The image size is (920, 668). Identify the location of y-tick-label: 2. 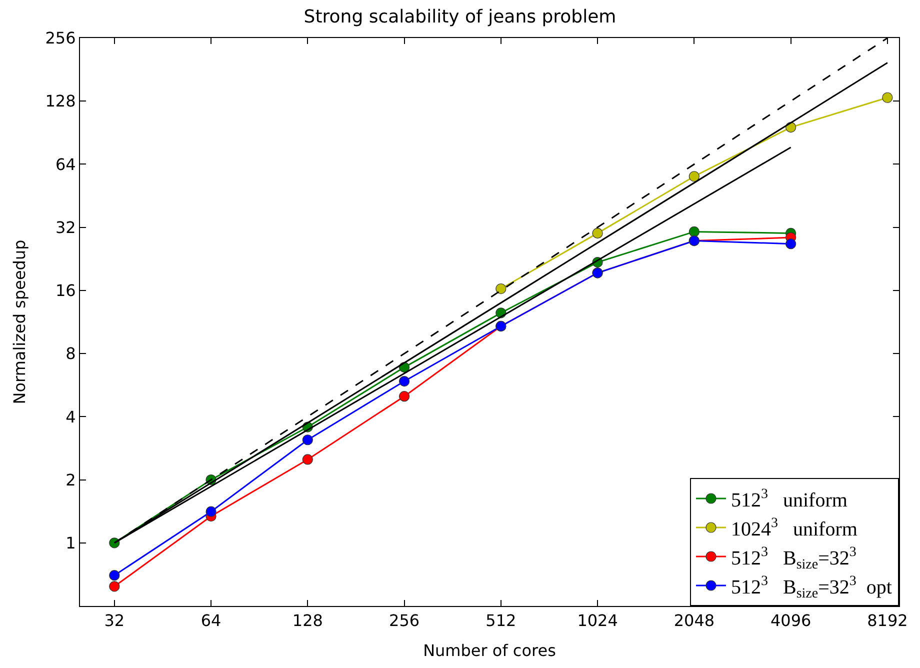
(71, 480).